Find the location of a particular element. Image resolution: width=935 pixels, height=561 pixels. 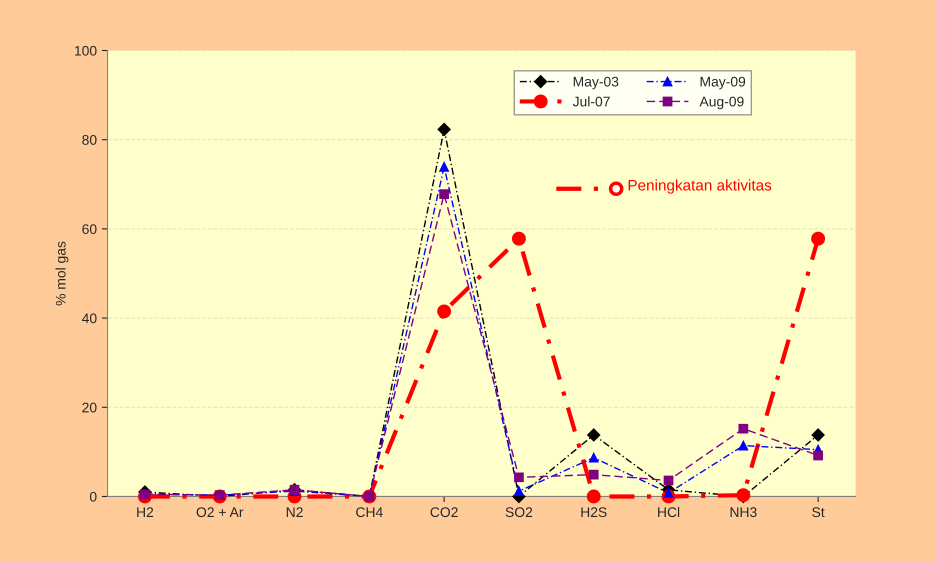

x-tick-label: CO2 is located at coordinates (444, 512).